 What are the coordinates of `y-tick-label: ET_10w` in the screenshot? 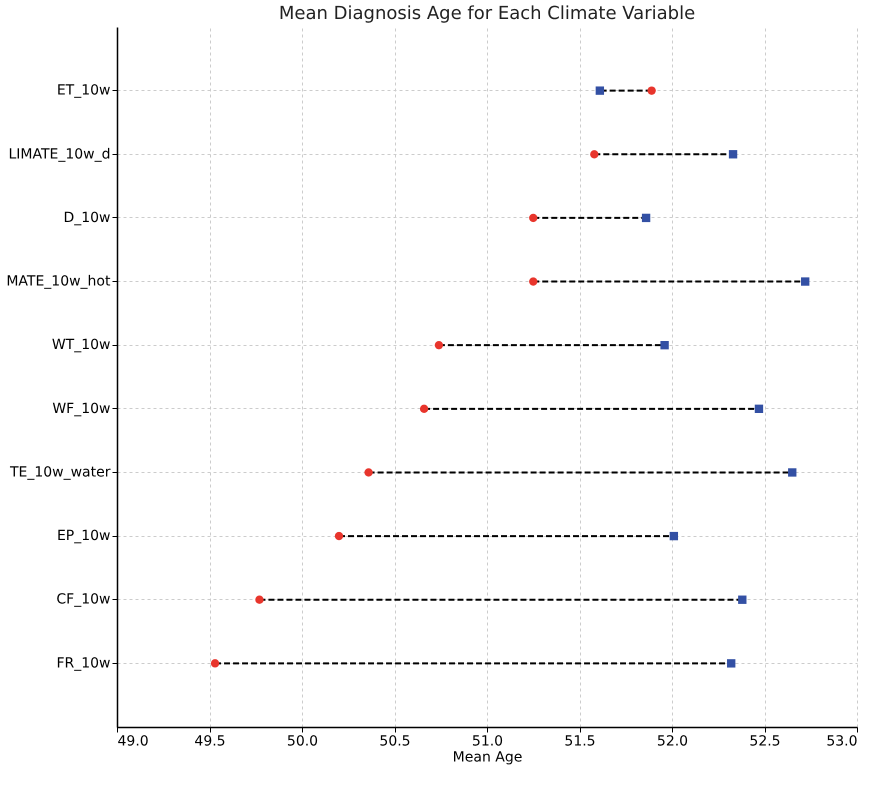 It's located at (83, 90).